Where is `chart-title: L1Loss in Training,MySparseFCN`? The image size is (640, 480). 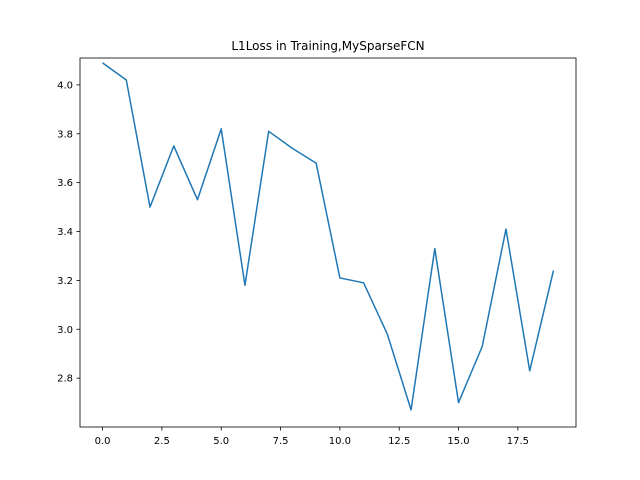 chart-title: L1Loss in Training,MySparseFCN is located at coordinates (327, 46).